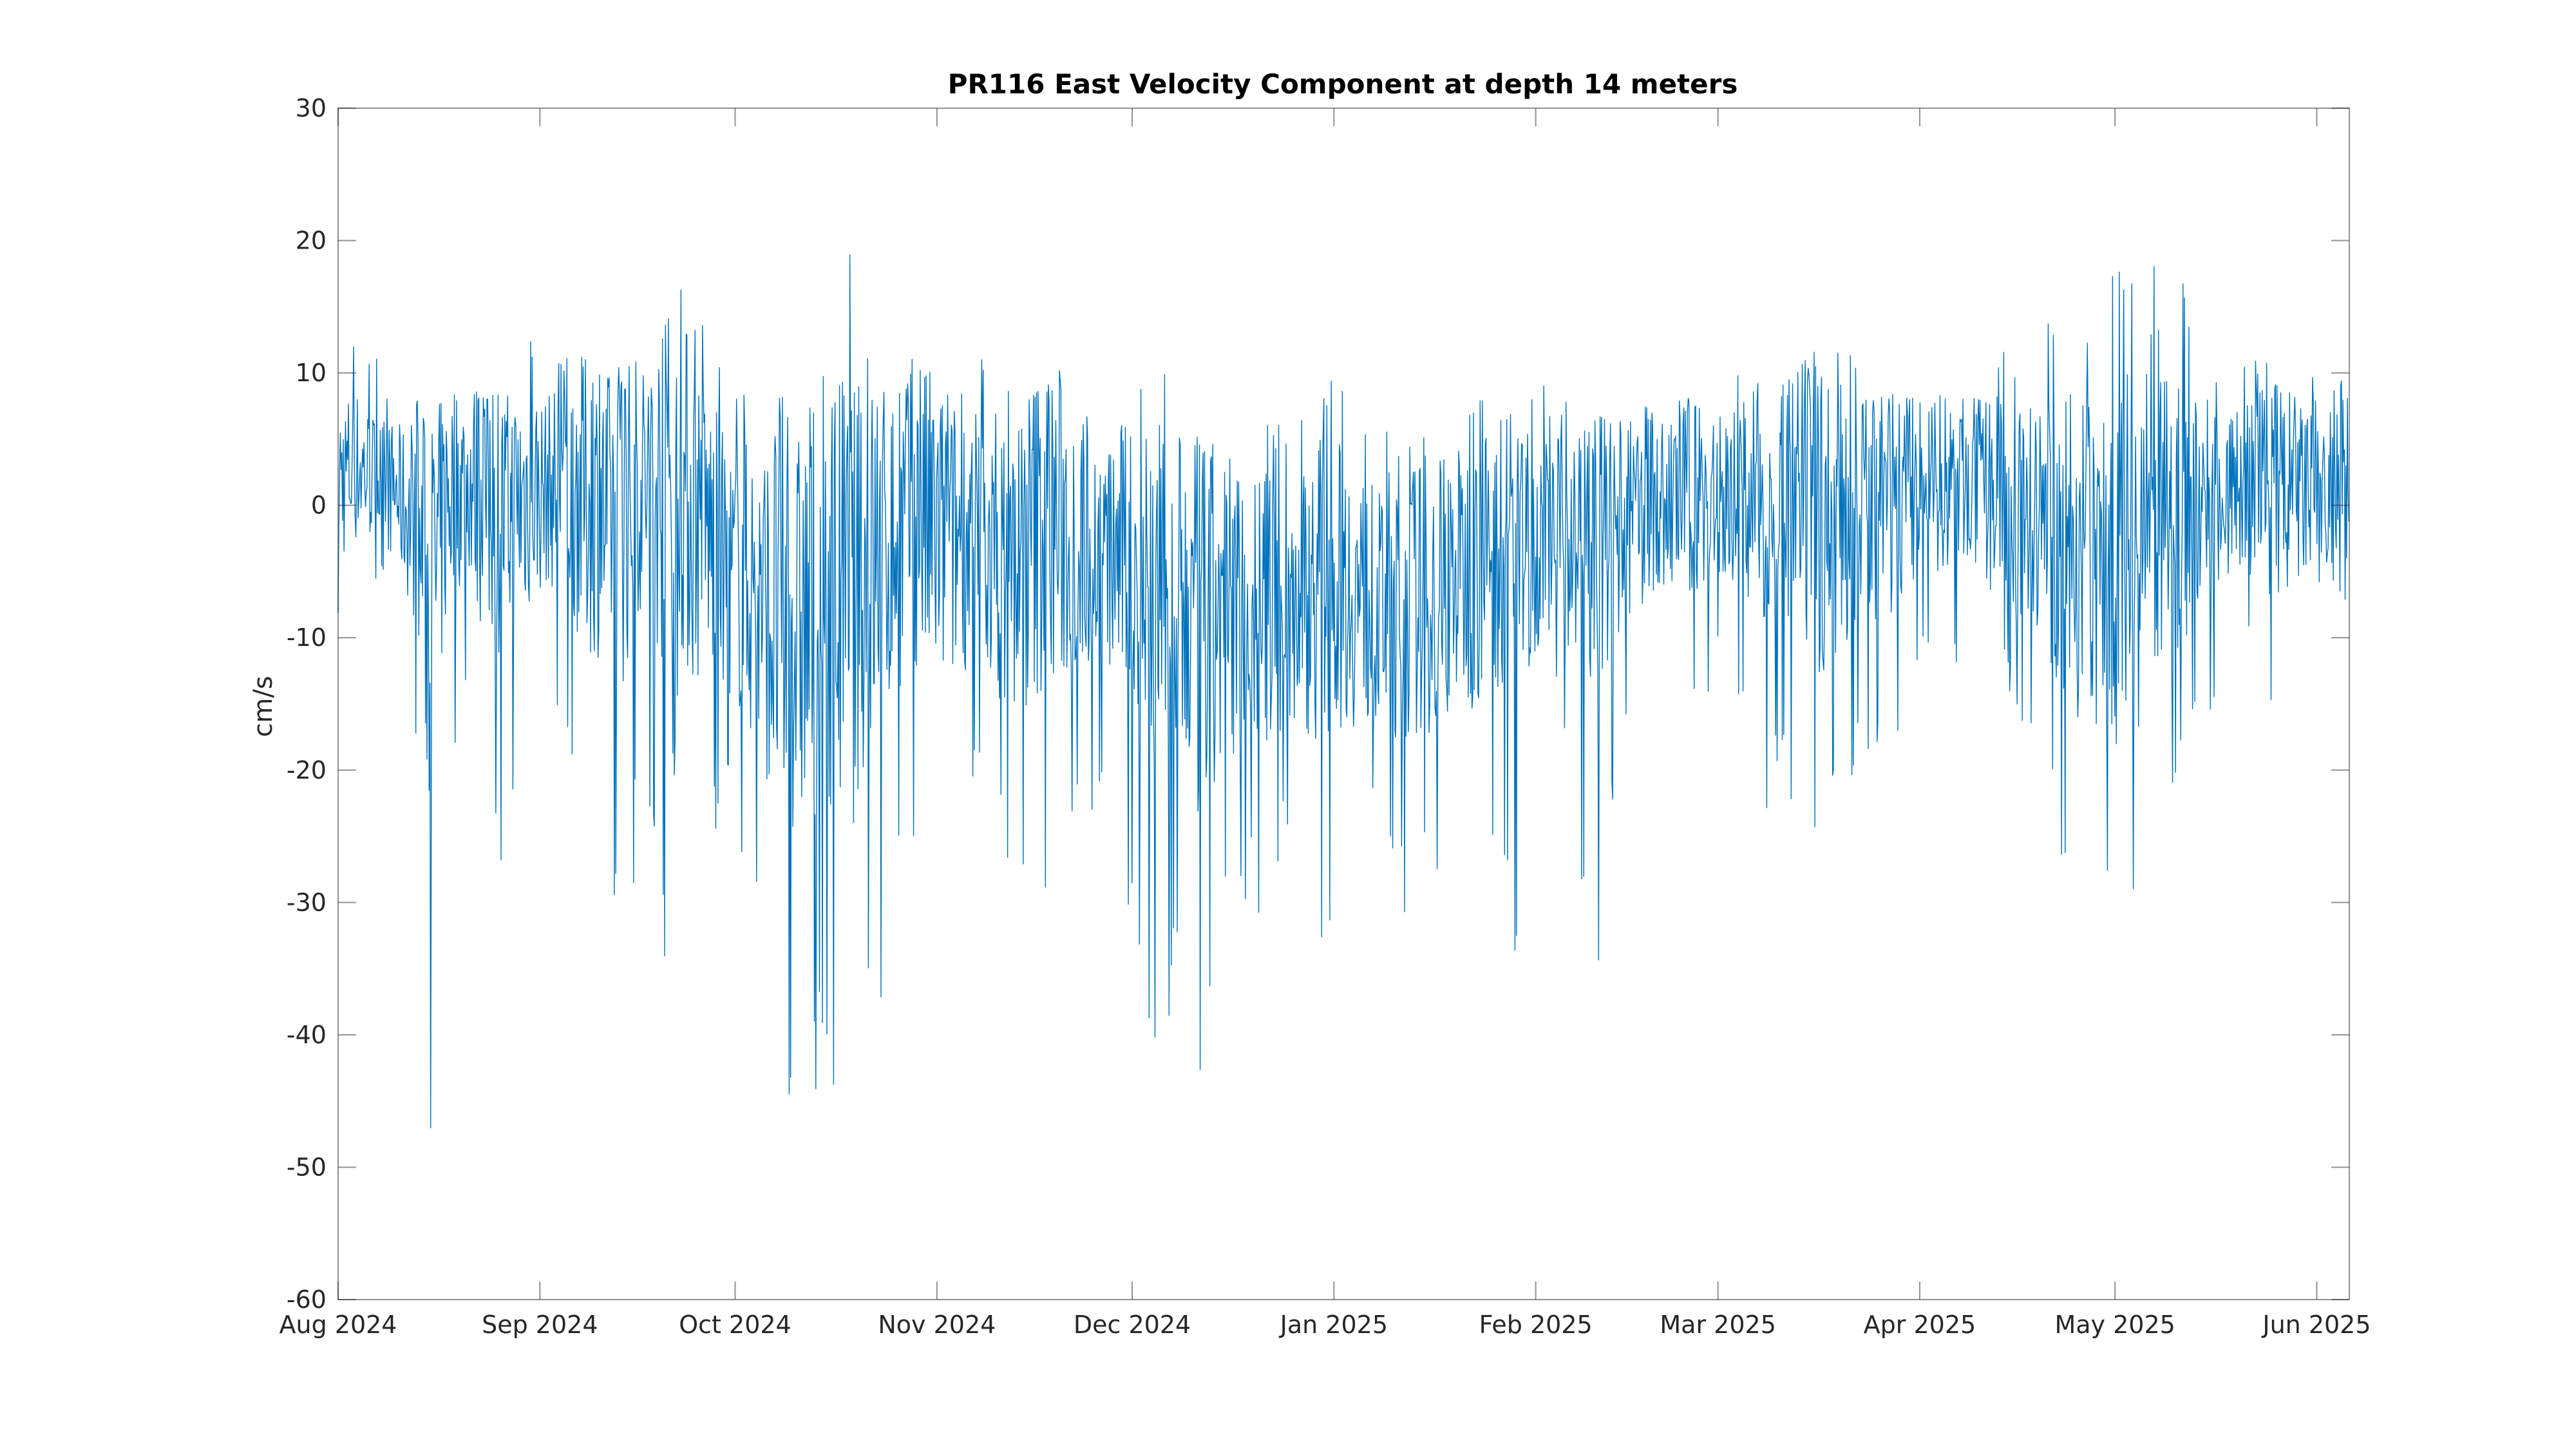  I want to click on y-tick-label: -60, so click(307, 1299).